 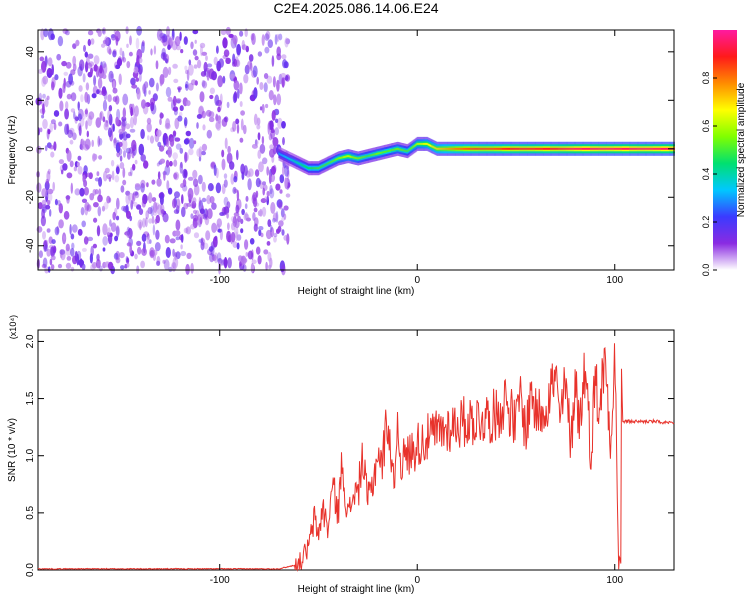 I want to click on y-tick-label: 40, so click(x=30, y=52).